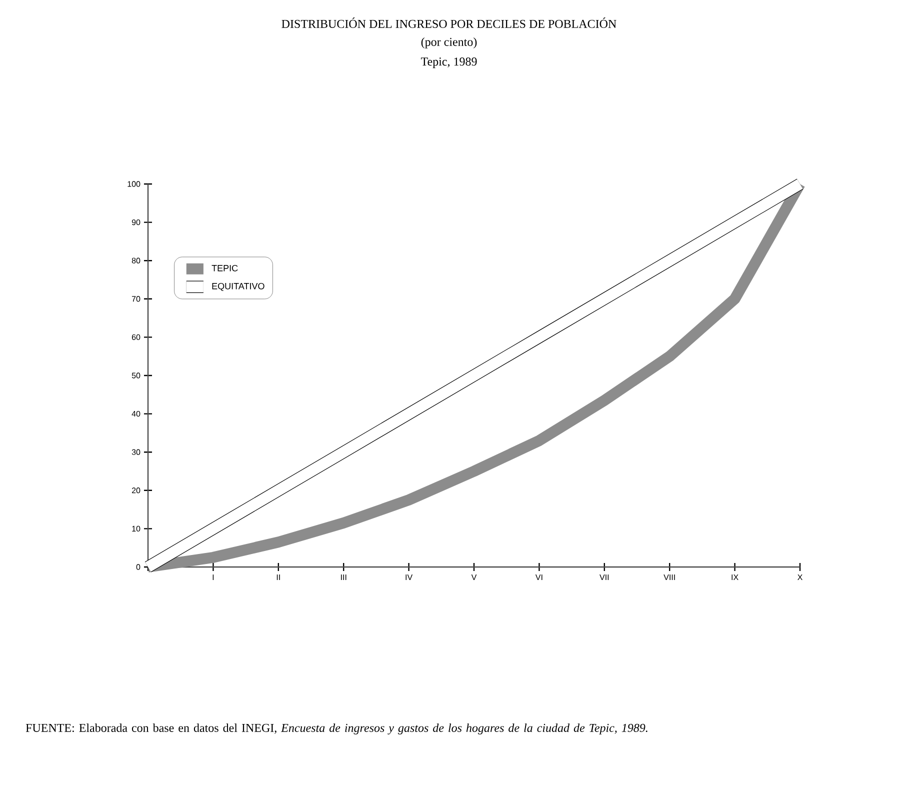  I want to click on y-tick-label: 10, so click(136, 529).